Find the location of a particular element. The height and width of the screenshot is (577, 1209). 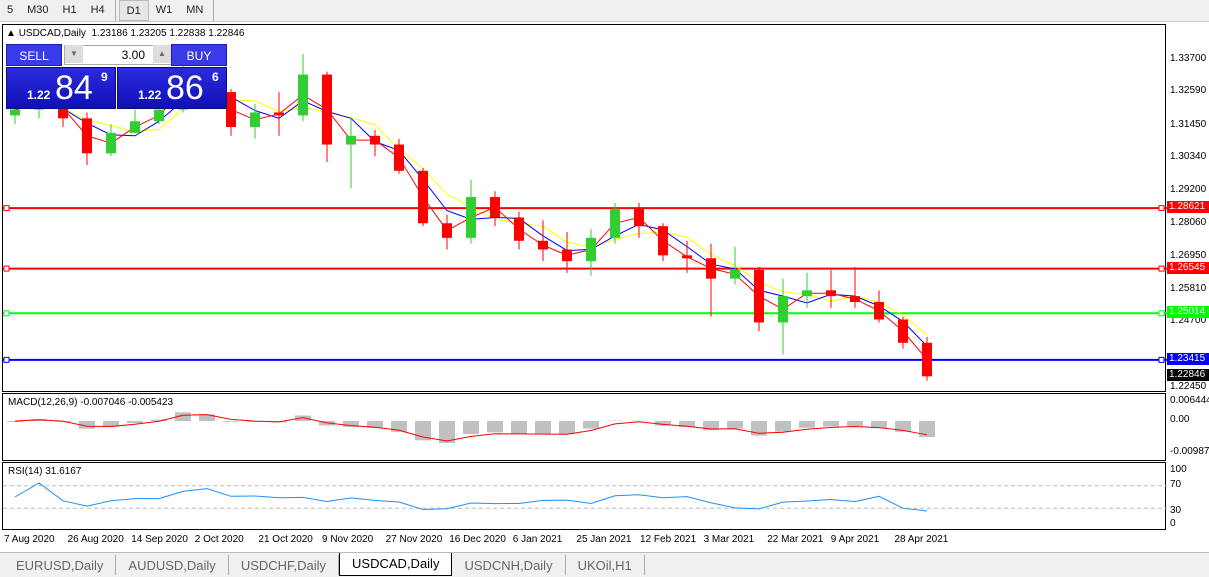

hline-price-tag: 1.28621 is located at coordinates (1188, 207).